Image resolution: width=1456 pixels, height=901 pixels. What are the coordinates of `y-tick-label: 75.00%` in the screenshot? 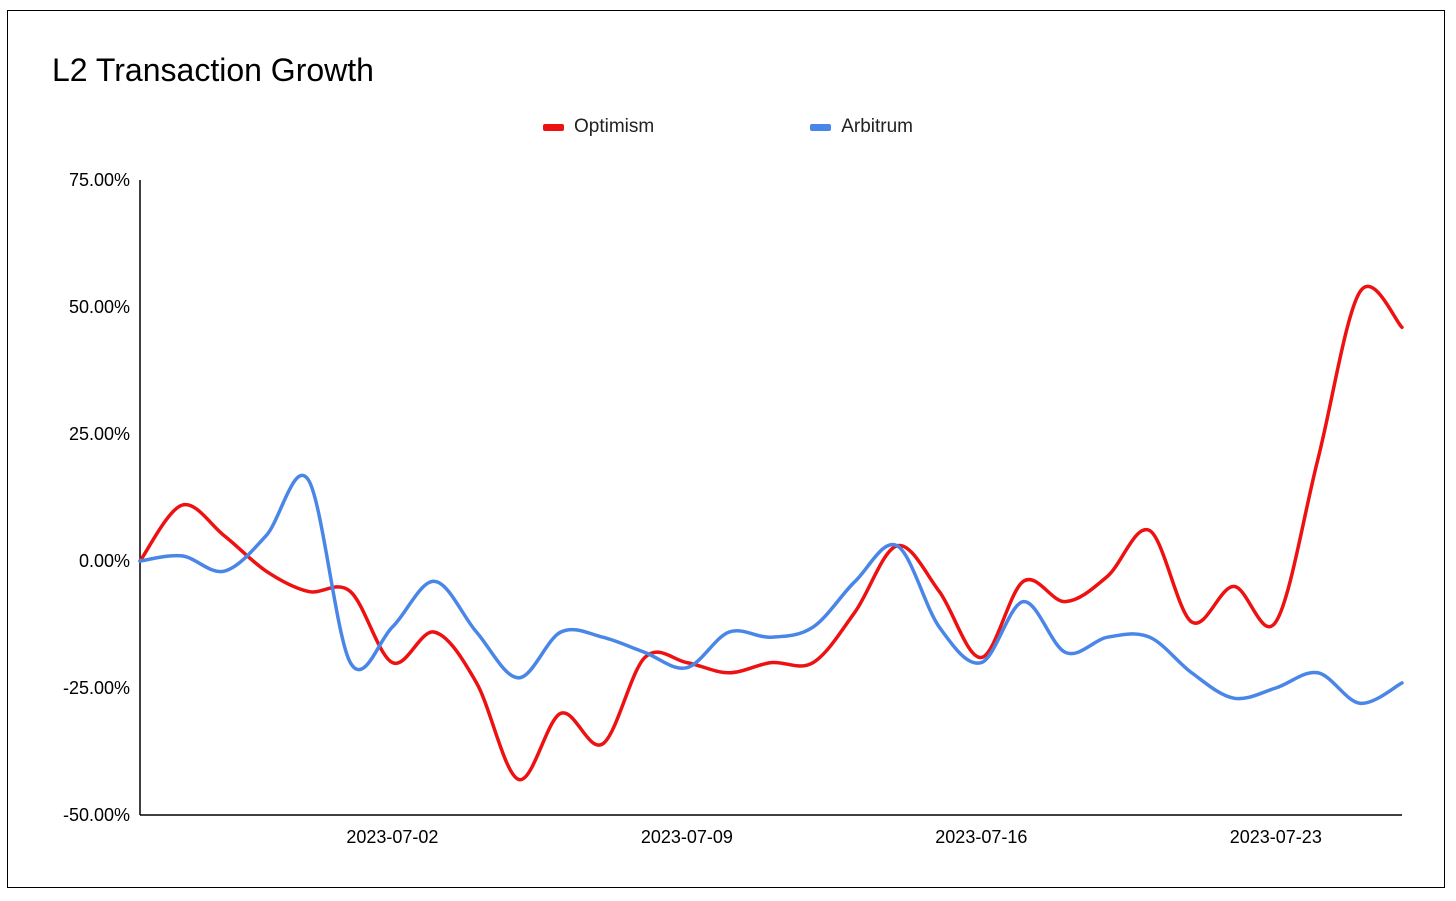 It's located at (99, 180).